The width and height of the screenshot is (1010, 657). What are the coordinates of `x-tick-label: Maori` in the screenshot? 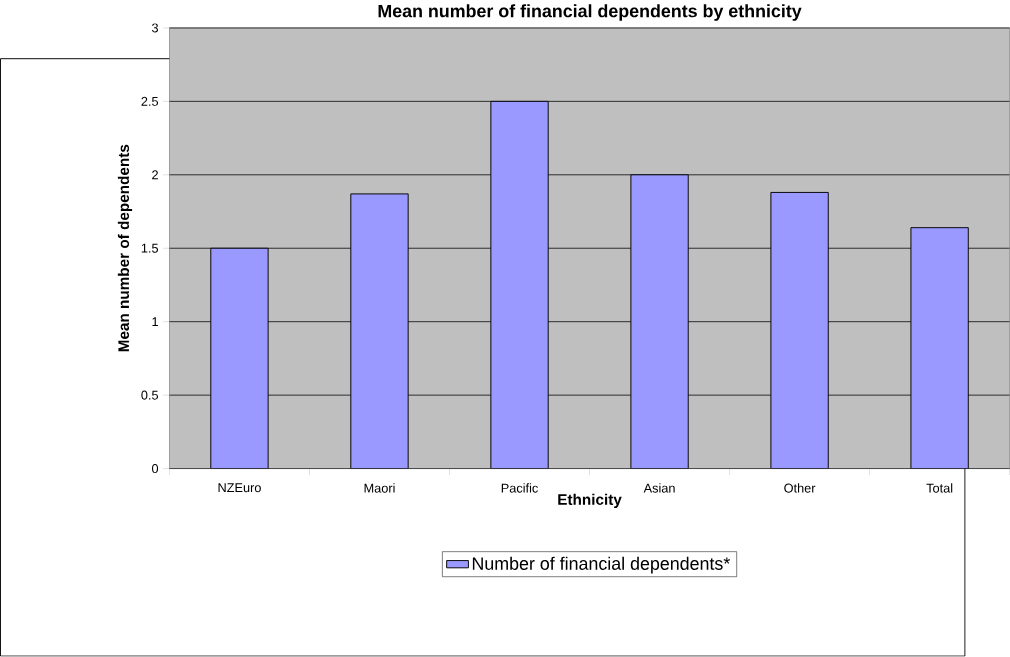 It's located at (379, 488).